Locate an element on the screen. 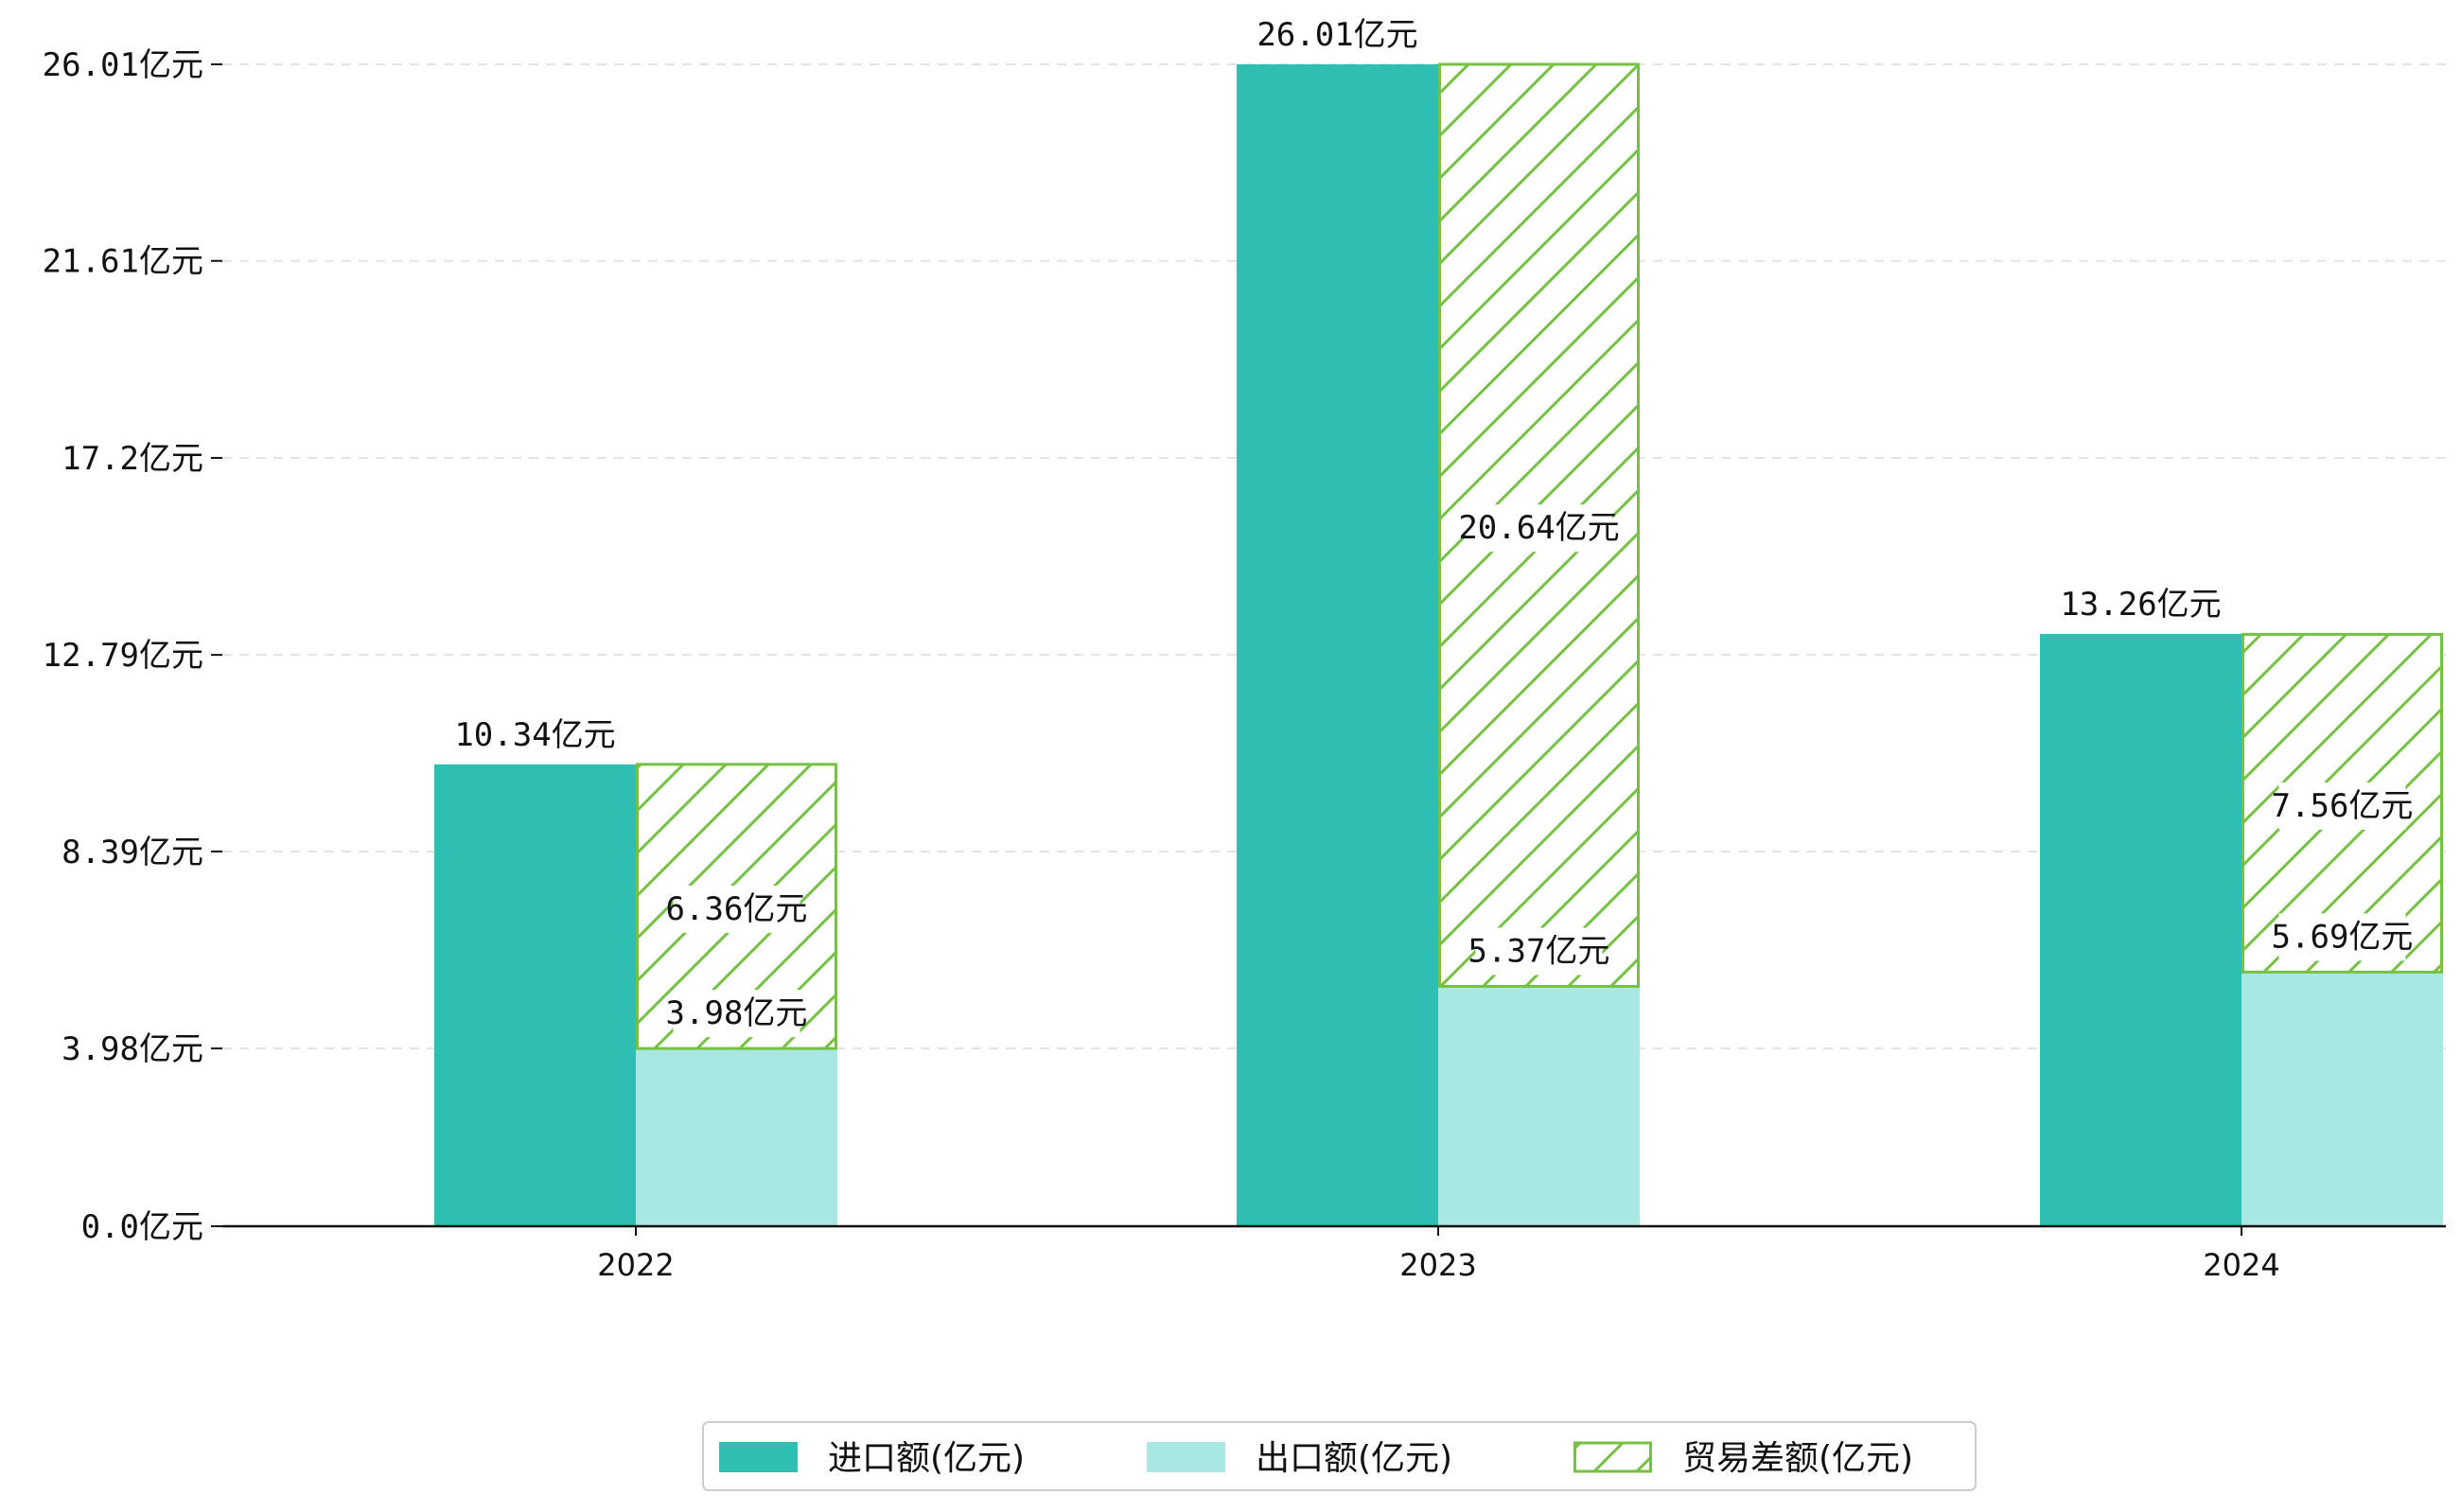 The height and width of the screenshot is (1512, 2461). data-label-export-2024-bg is located at coordinates (2342, 937).